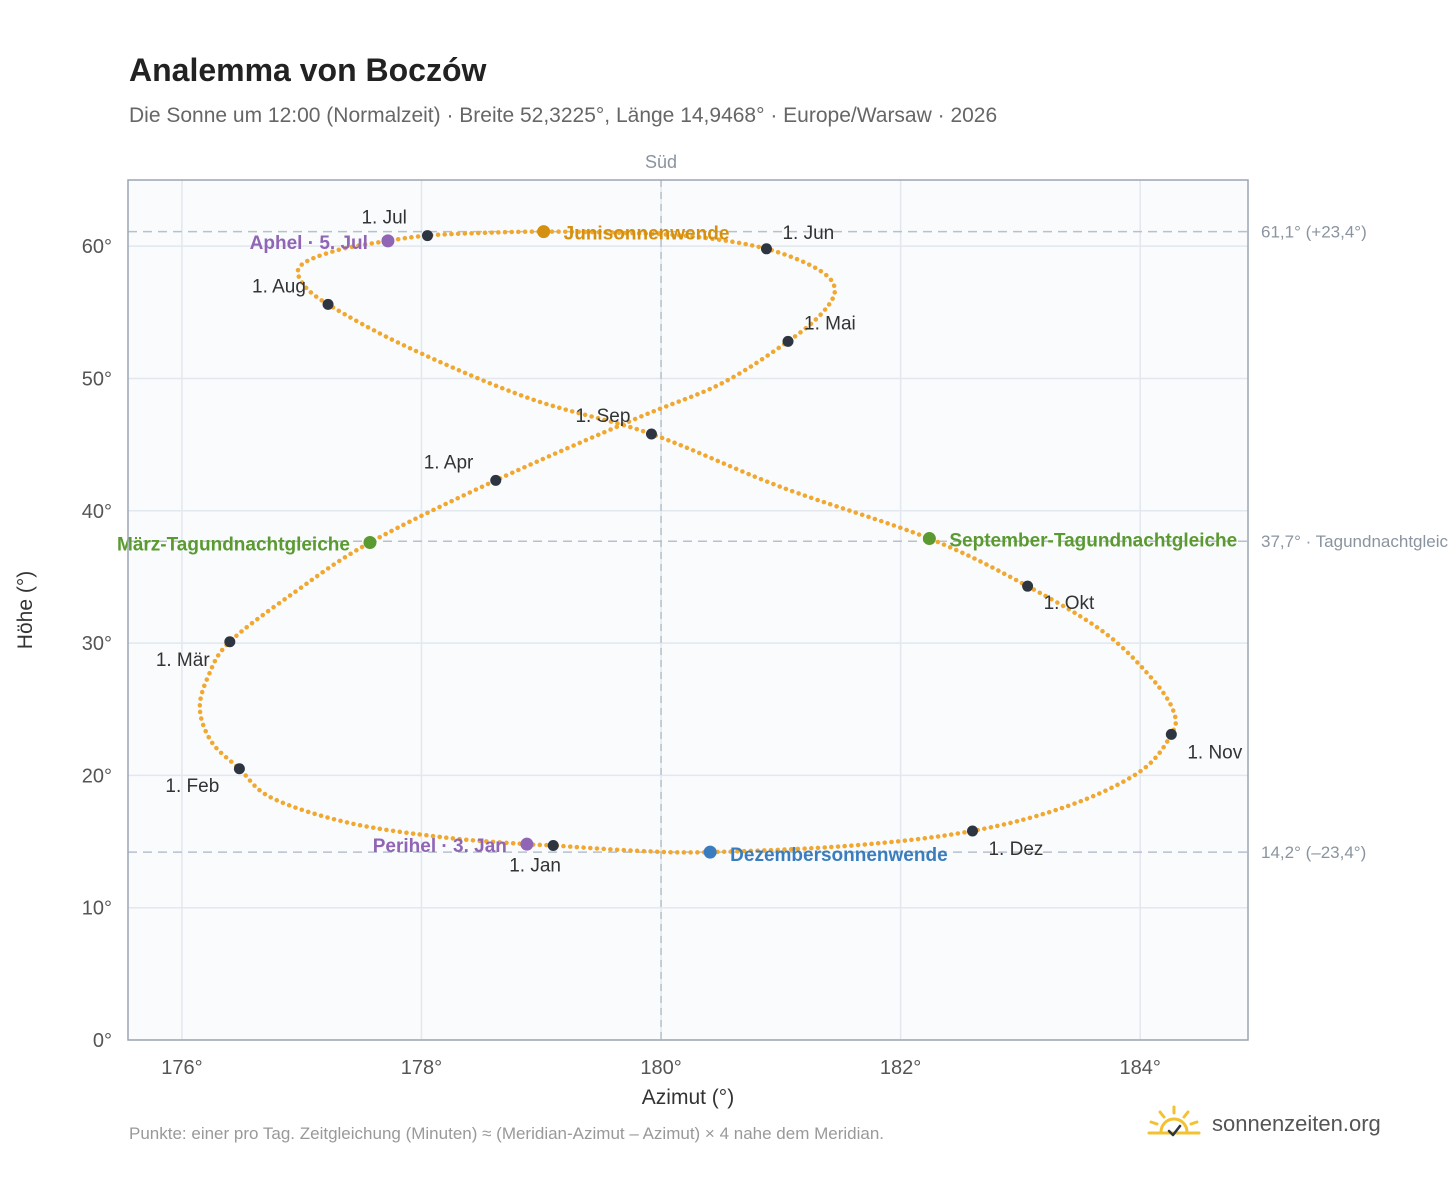 This screenshot has width=1448, height=1188. What do you see at coordinates (97, 379) in the screenshot?
I see `y-tick-label: 50°` at bounding box center [97, 379].